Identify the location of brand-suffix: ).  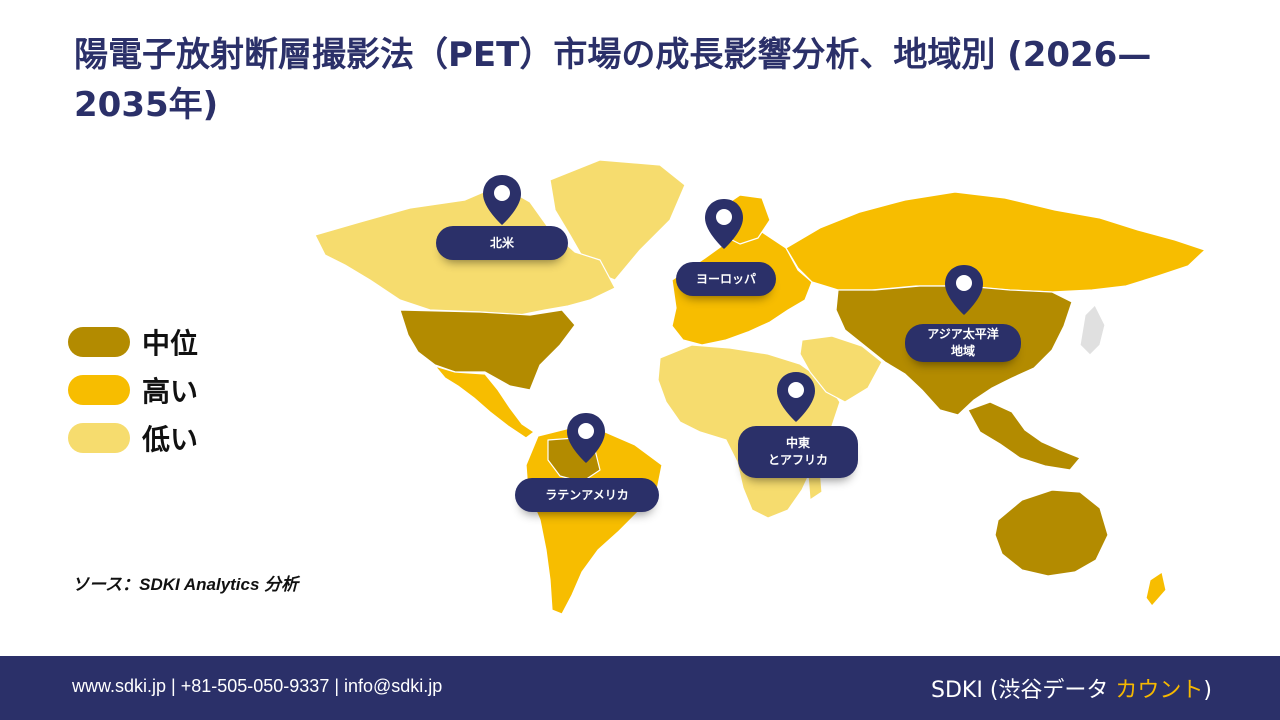
(1207, 690).